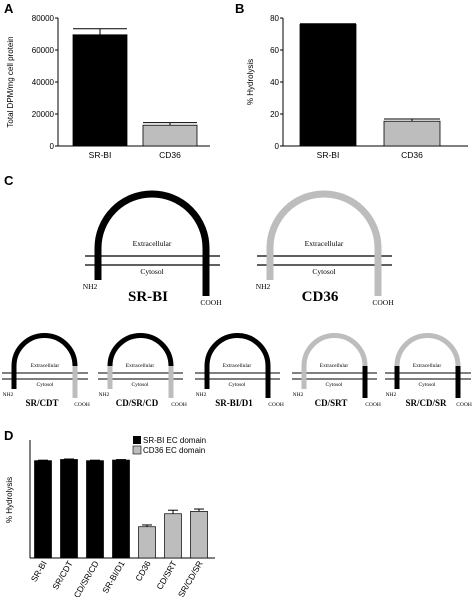  What do you see at coordinates (137, 440) in the screenshot?
I see `legend-swatch-srbi` at bounding box center [137, 440].